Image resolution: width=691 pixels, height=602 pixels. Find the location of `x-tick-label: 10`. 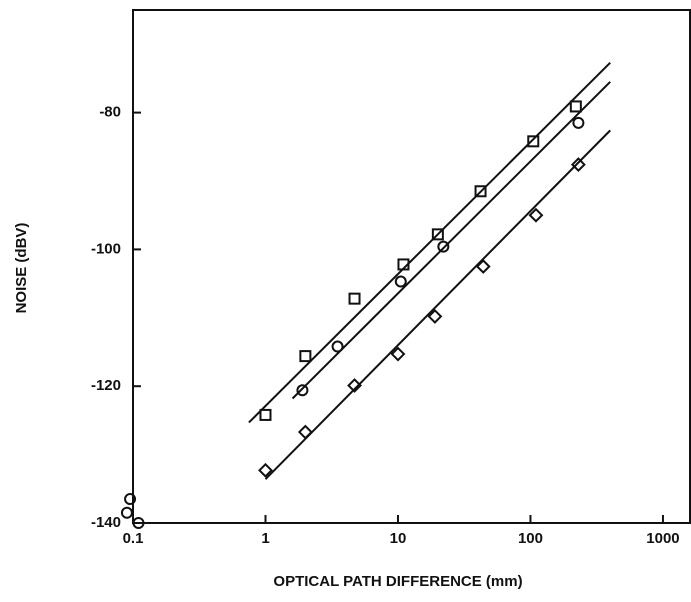

x-tick-label: 10 is located at coordinates (398, 538).